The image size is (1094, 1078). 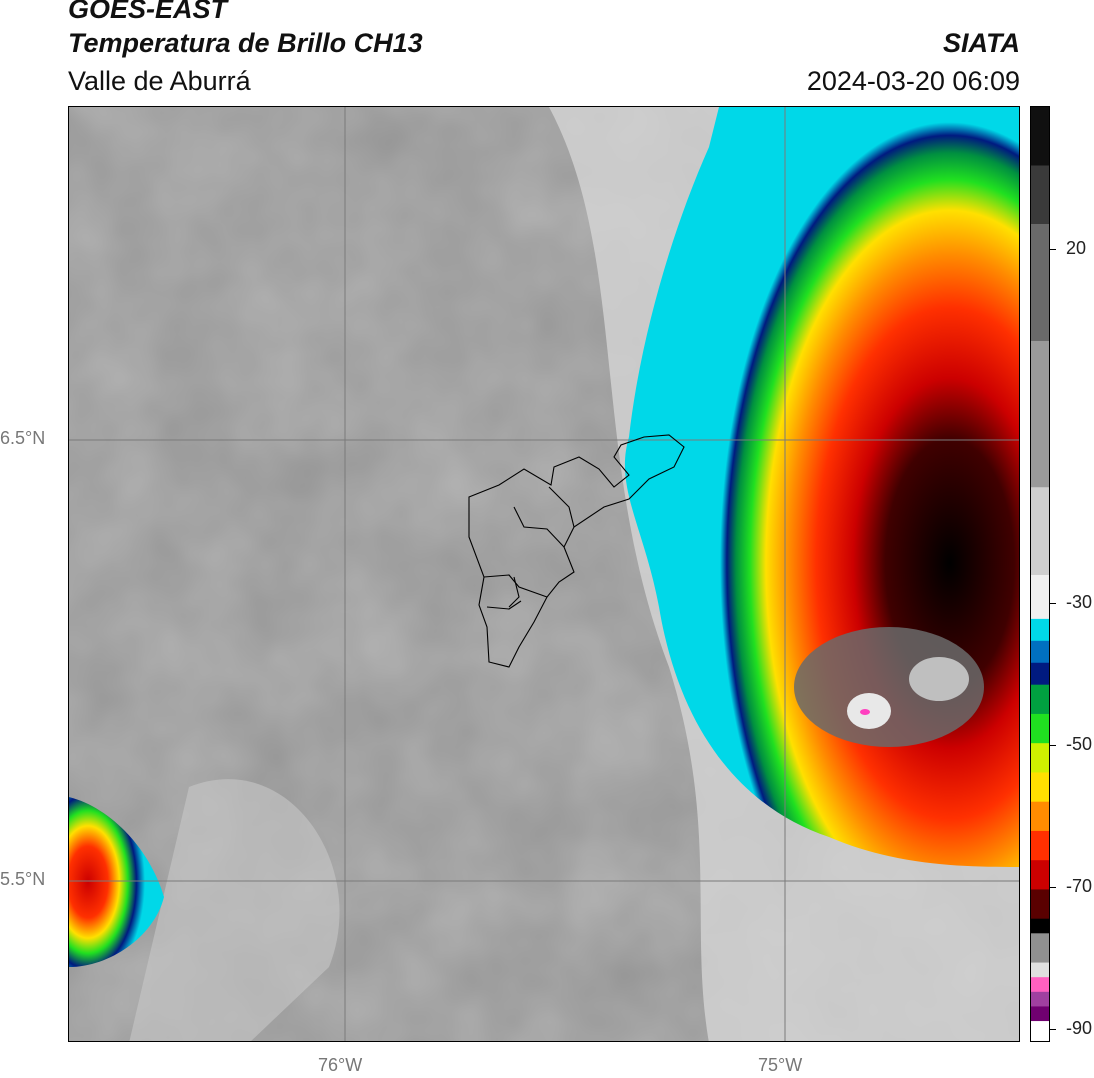 What do you see at coordinates (340, 1065) in the screenshot?
I see `lon-label-76w: 76°W` at bounding box center [340, 1065].